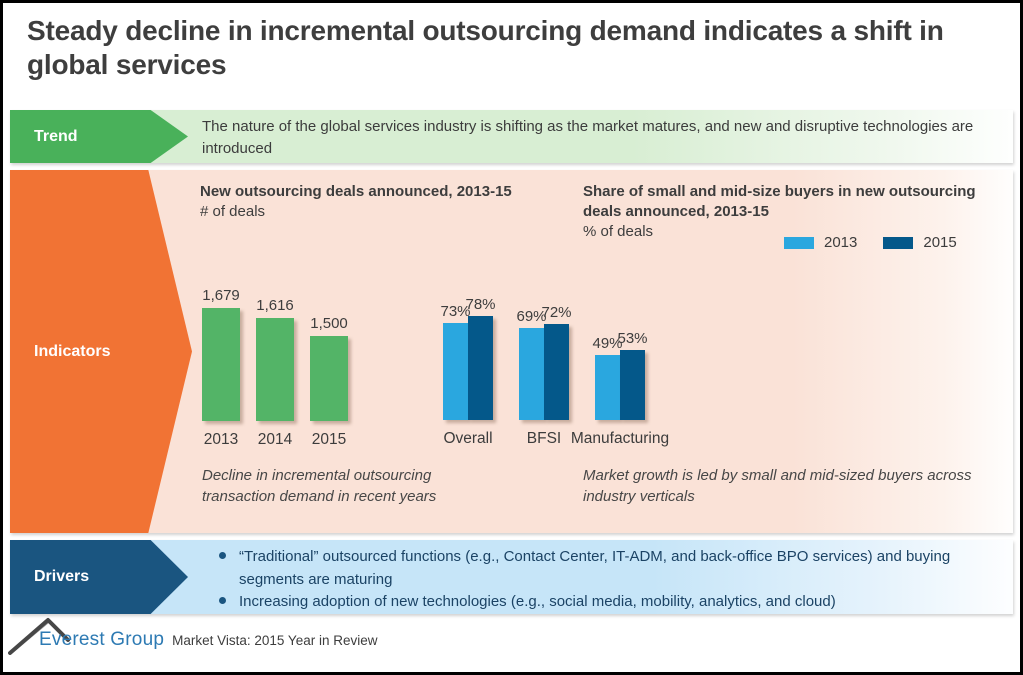 The height and width of the screenshot is (675, 1023). I want to click on bar-2013, so click(221, 364).